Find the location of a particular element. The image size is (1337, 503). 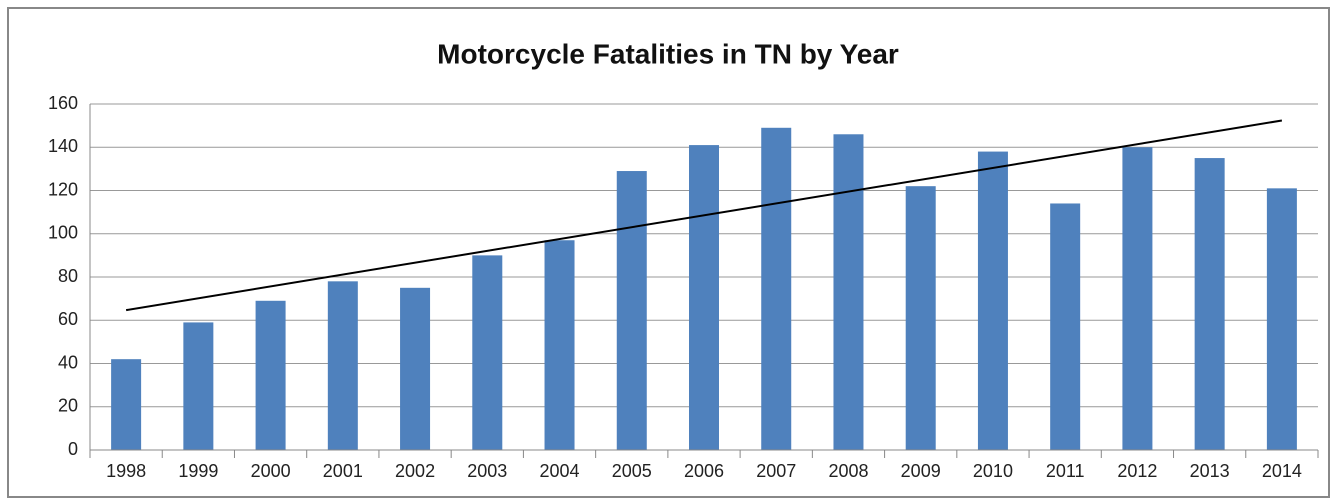

y-tick-label: 20 is located at coordinates (68, 406).